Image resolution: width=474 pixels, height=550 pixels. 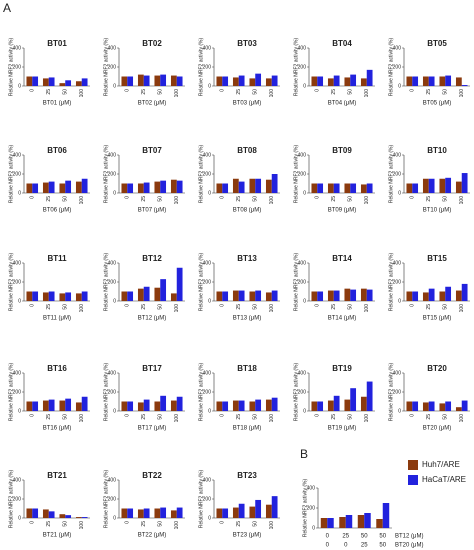 I want to click on chart-title: BT06, so click(x=57, y=150).